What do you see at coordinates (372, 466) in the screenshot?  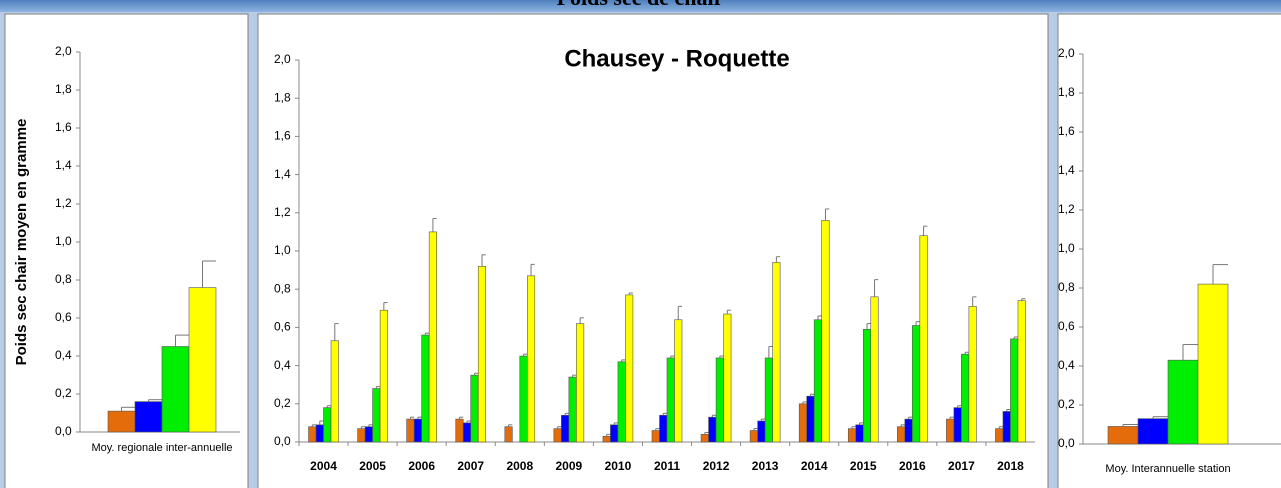 I see `x-tick-label: 2005` at bounding box center [372, 466].